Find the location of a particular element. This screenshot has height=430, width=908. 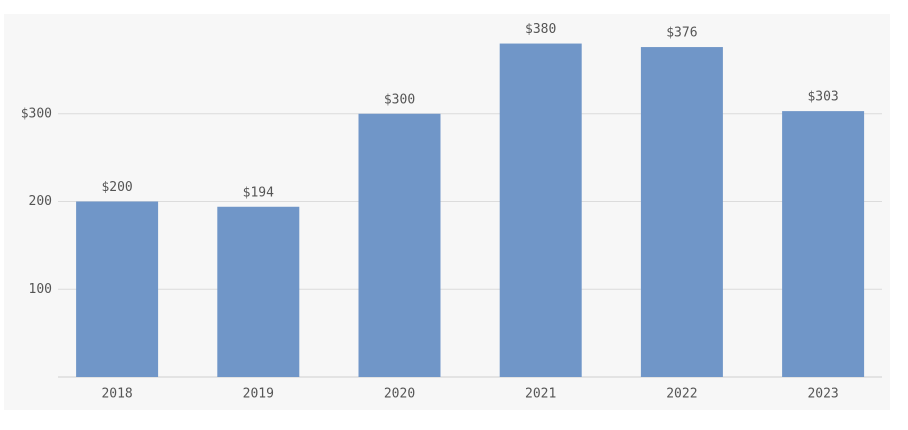

x-tick-label: 2022 is located at coordinates (681, 394).